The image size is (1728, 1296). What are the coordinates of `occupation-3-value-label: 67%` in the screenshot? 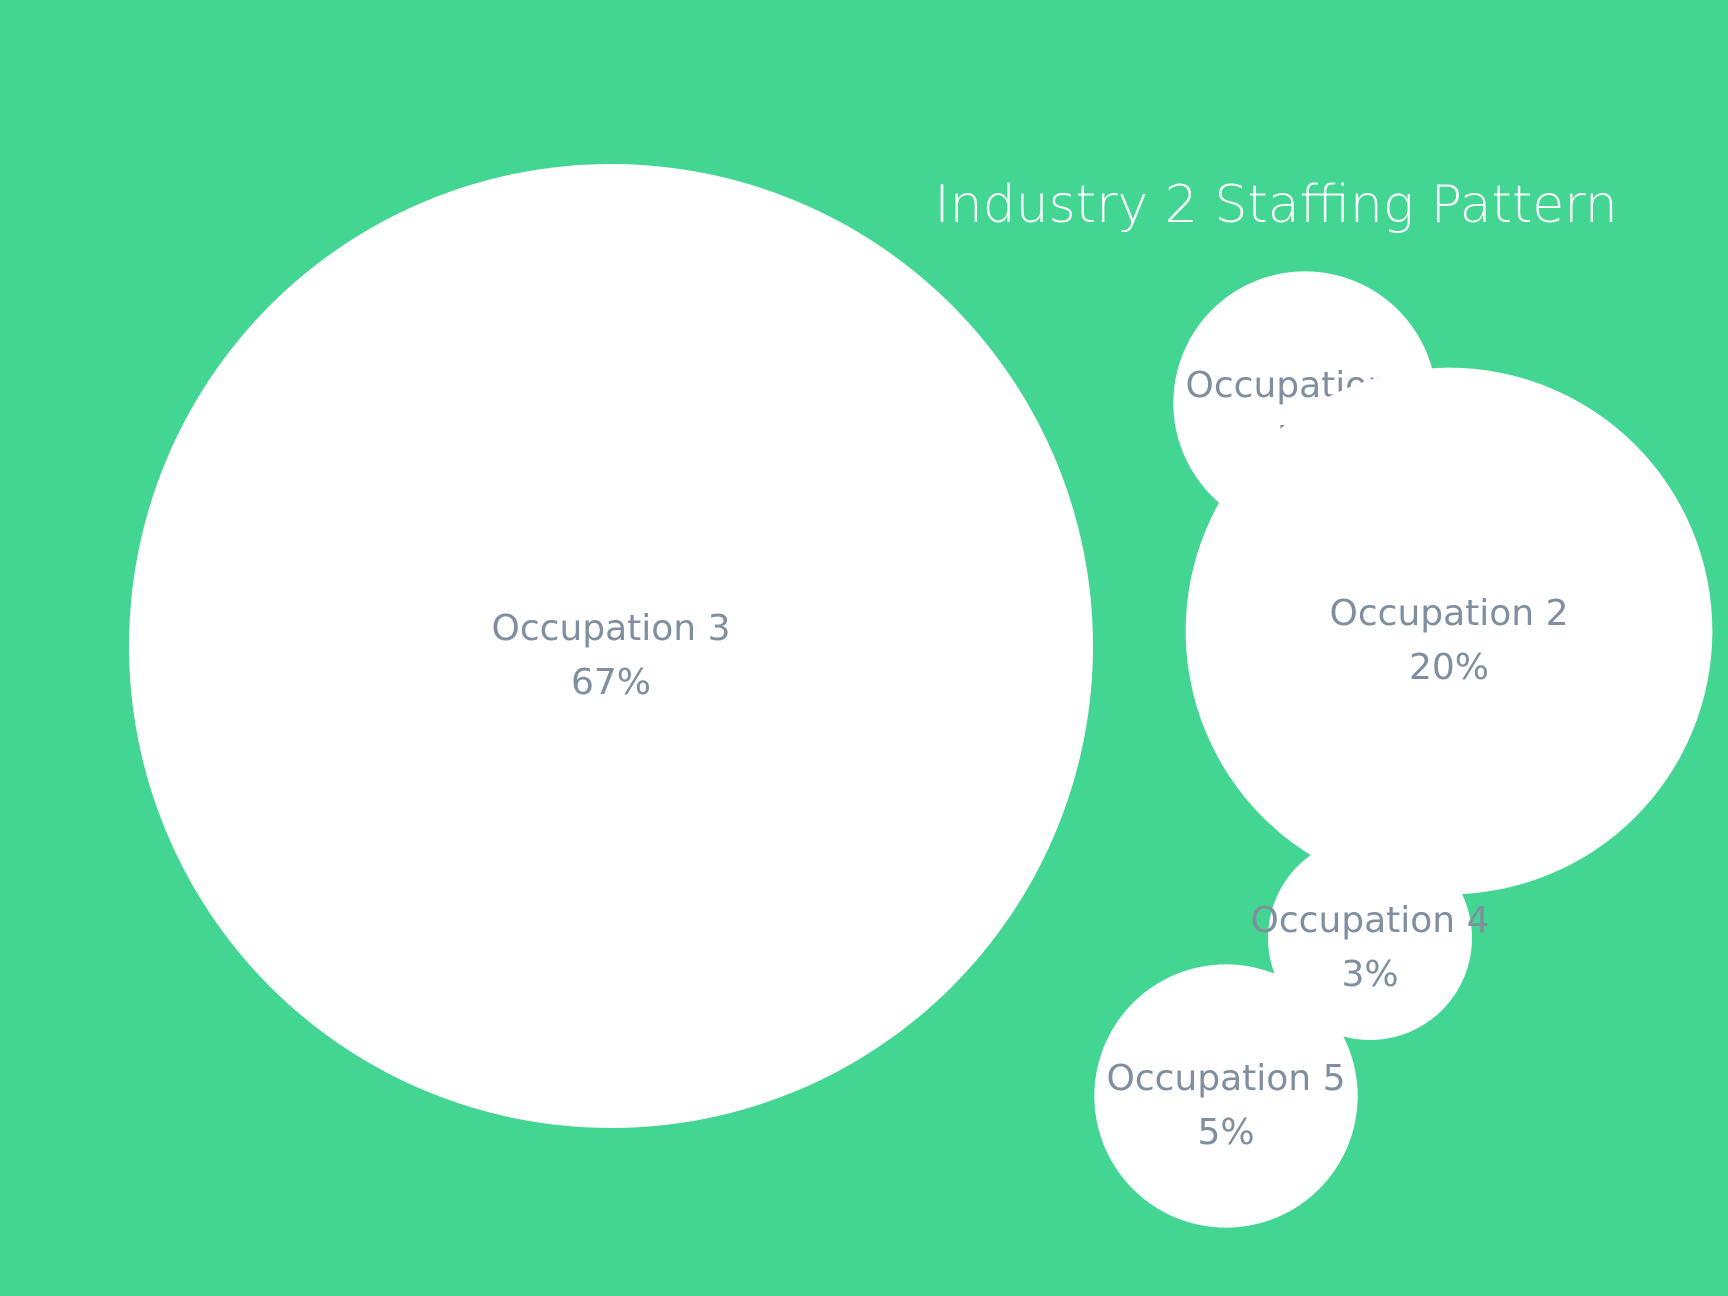 It's located at (611, 682).